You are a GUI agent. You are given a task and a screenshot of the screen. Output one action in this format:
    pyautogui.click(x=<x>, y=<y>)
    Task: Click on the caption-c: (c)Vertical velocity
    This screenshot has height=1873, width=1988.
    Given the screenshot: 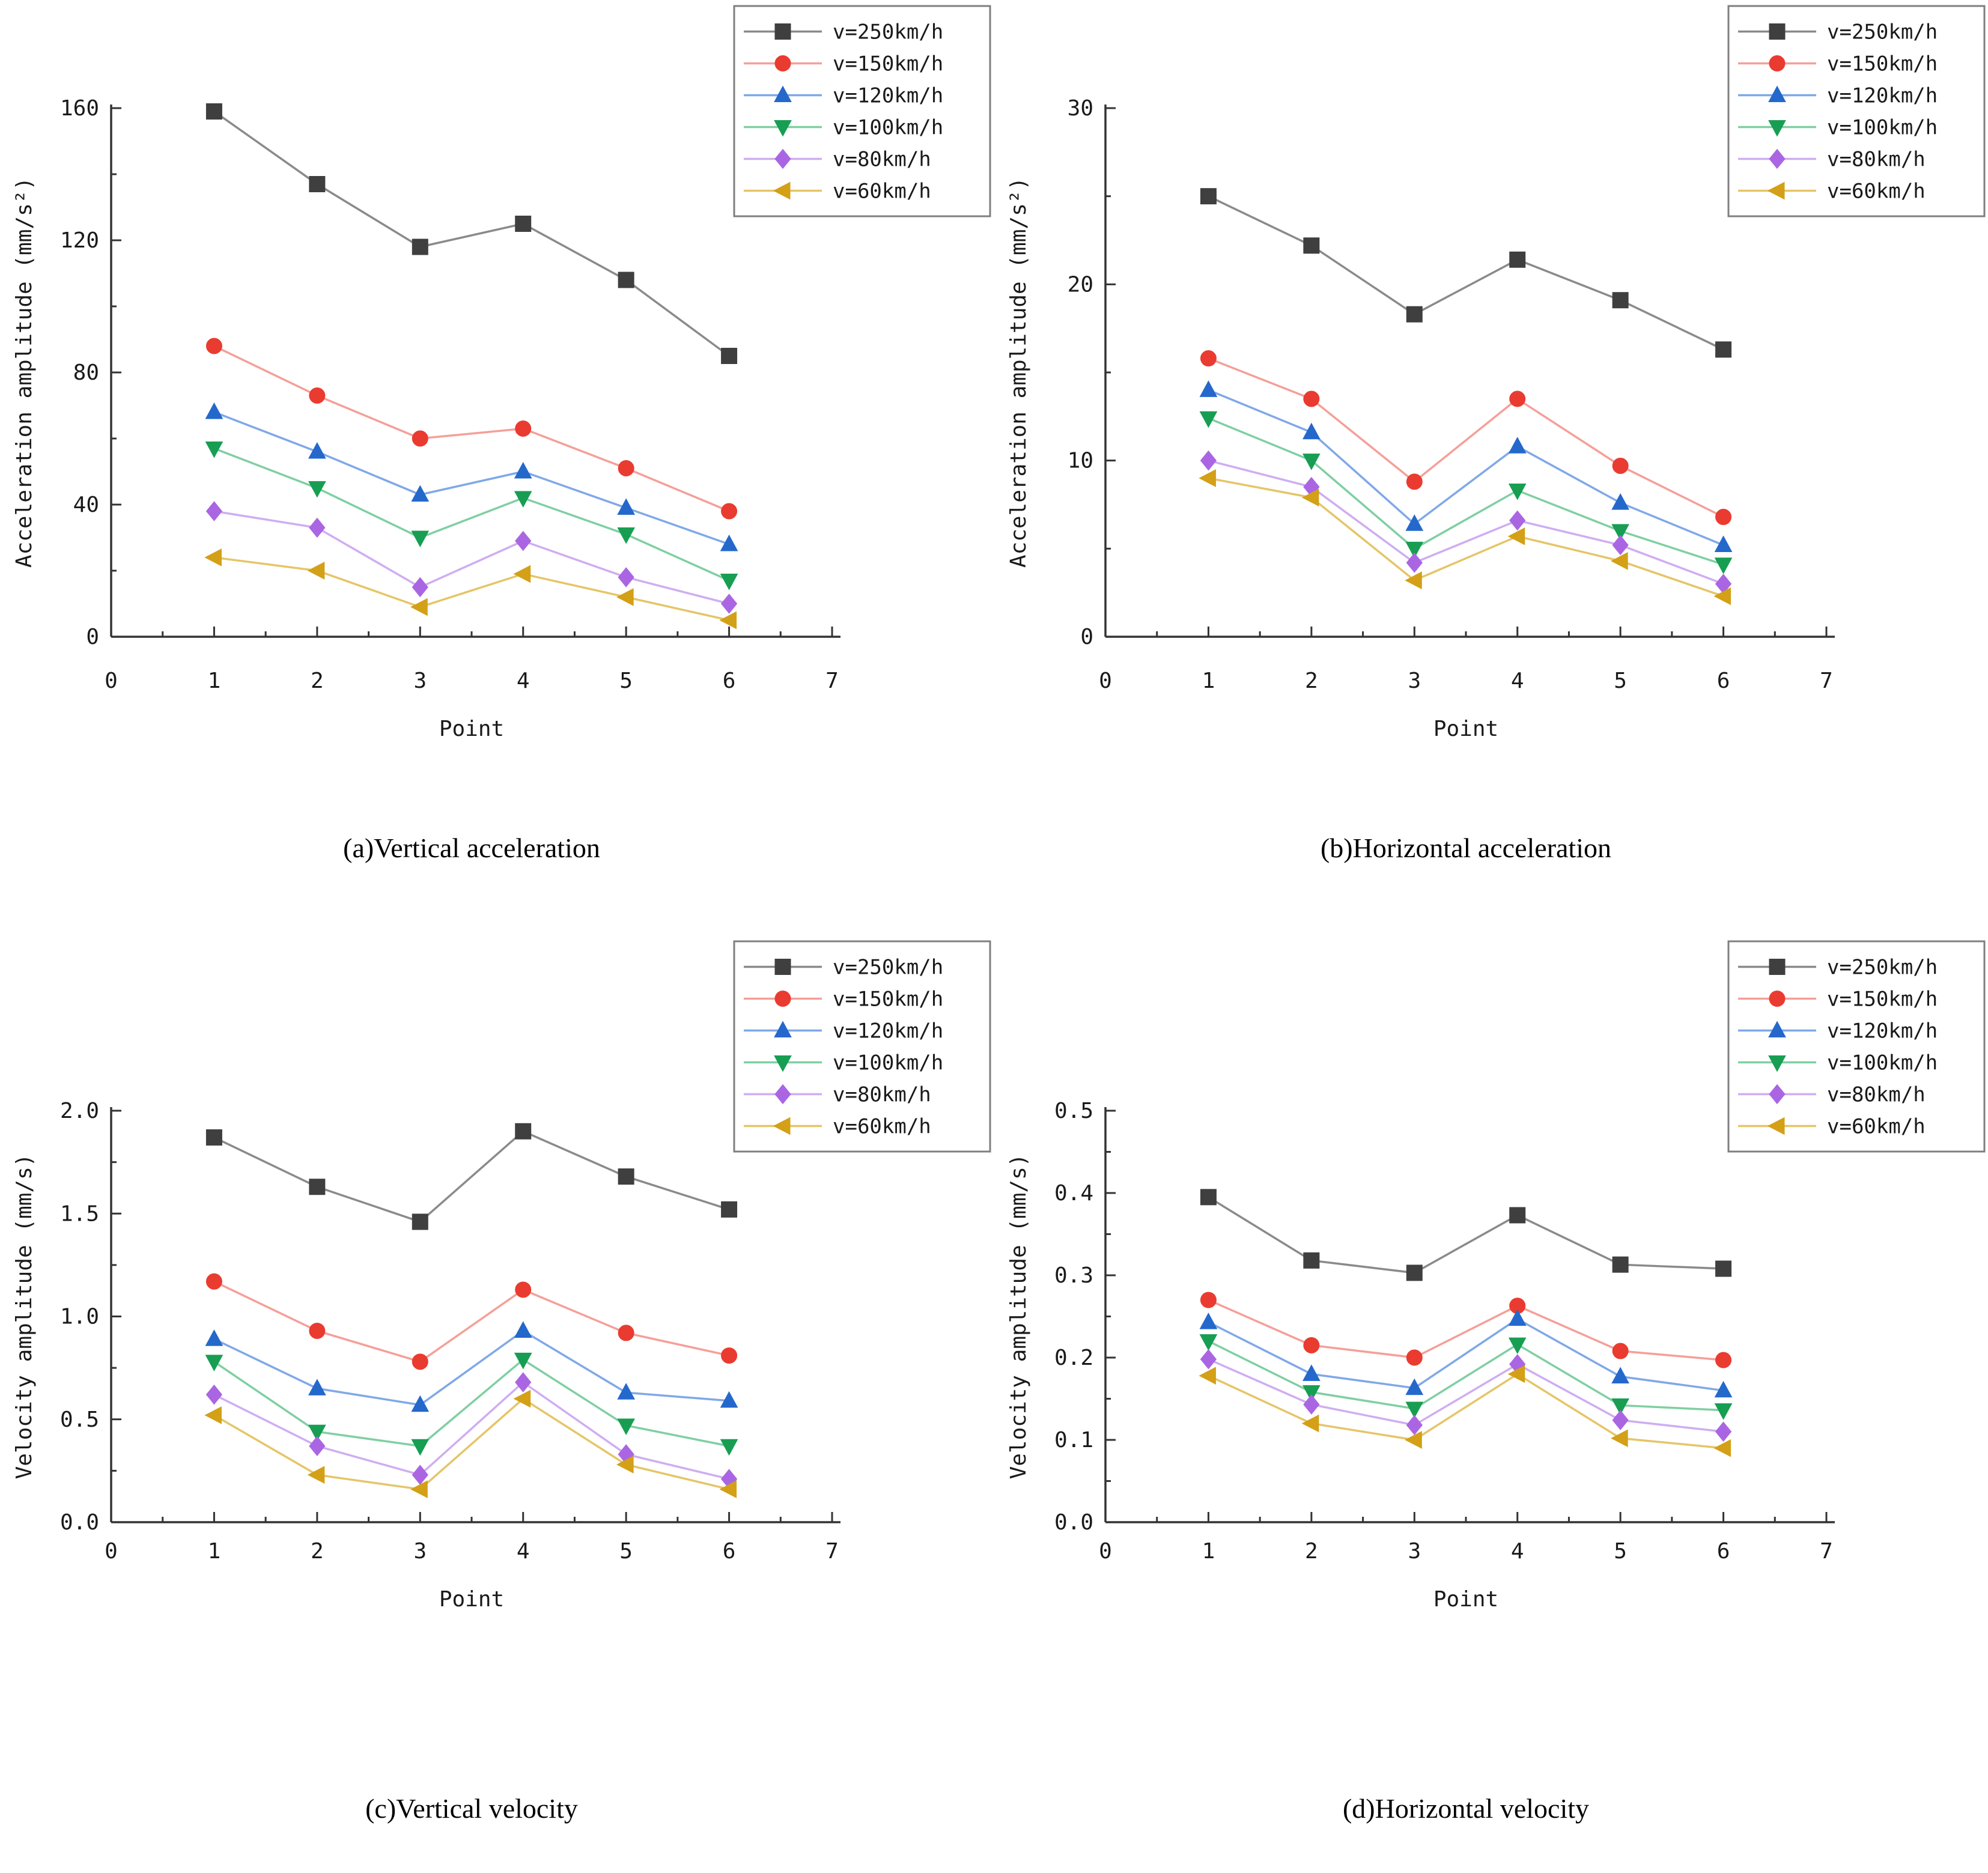 What is the action you would take?
    pyautogui.click(x=471, y=1808)
    